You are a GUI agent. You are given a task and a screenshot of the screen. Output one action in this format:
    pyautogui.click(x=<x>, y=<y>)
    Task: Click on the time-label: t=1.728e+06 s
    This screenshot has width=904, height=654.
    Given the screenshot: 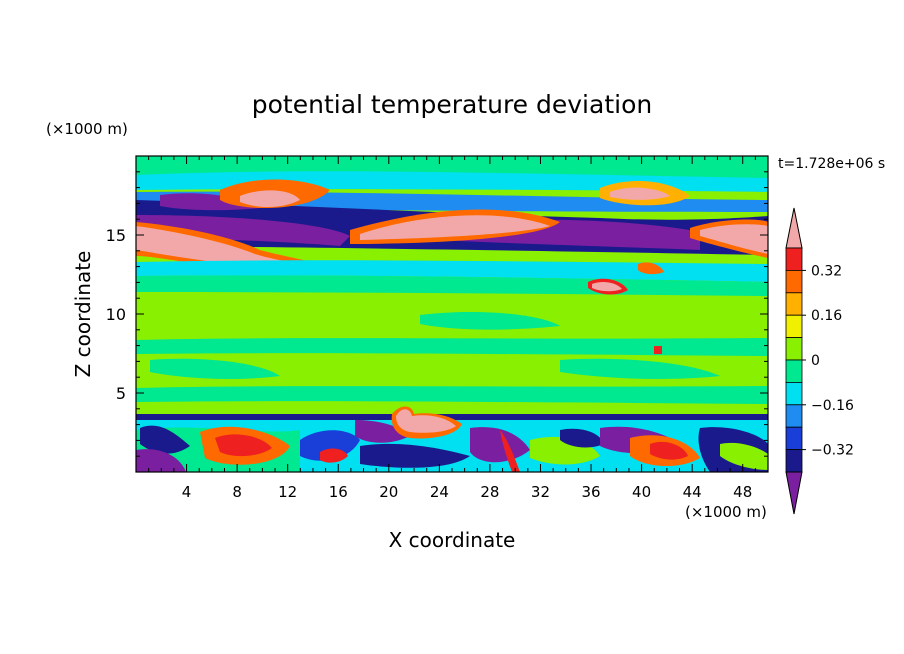 What is the action you would take?
    pyautogui.click(x=831, y=164)
    